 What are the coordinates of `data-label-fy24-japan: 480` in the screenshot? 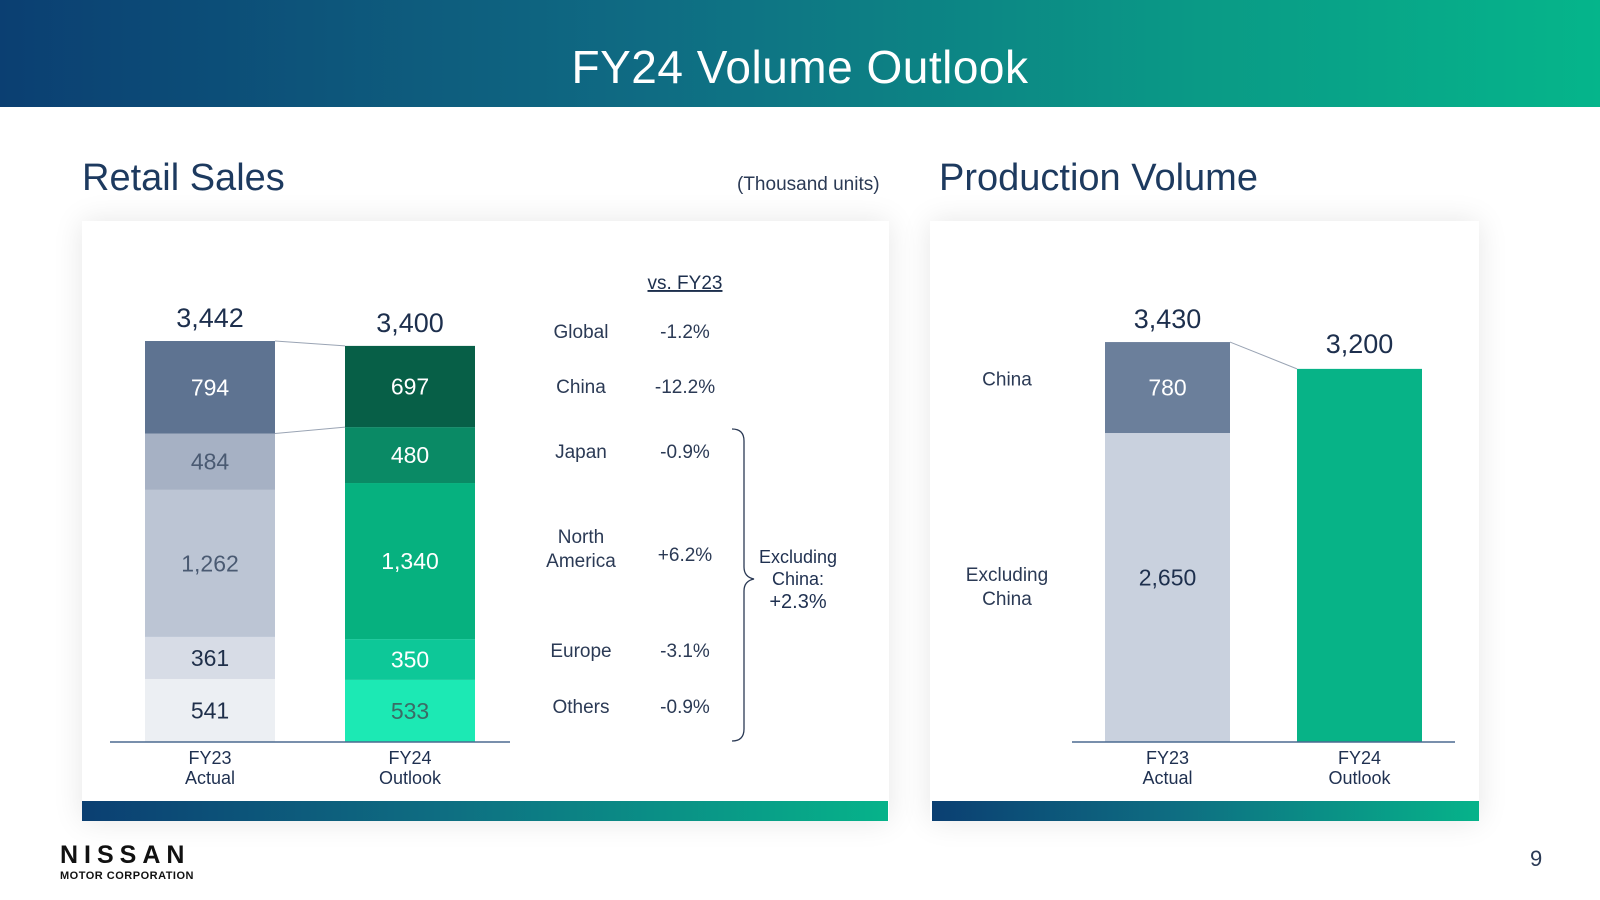 It's located at (410, 455).